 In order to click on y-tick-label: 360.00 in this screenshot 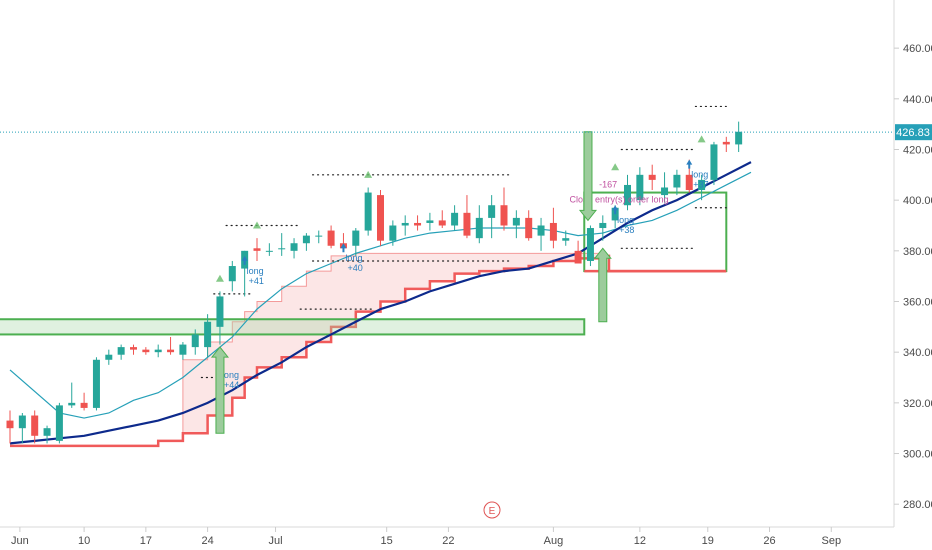, I will do `click(917, 303)`.